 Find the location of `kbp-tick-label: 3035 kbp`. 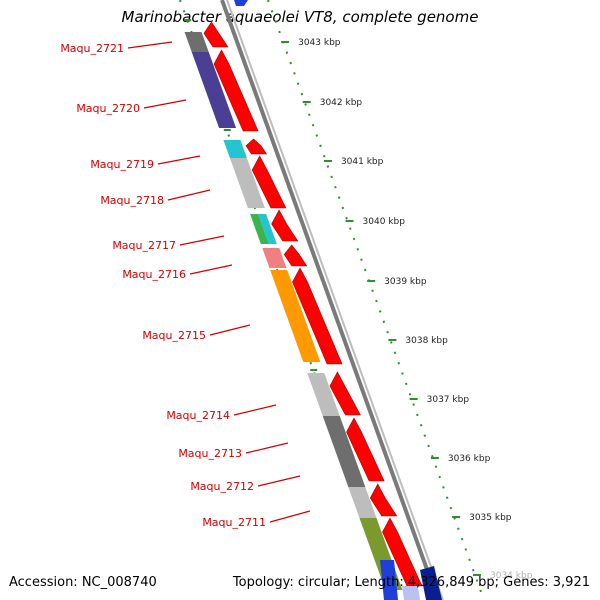

kbp-tick-label: 3035 kbp is located at coordinates (490, 518).